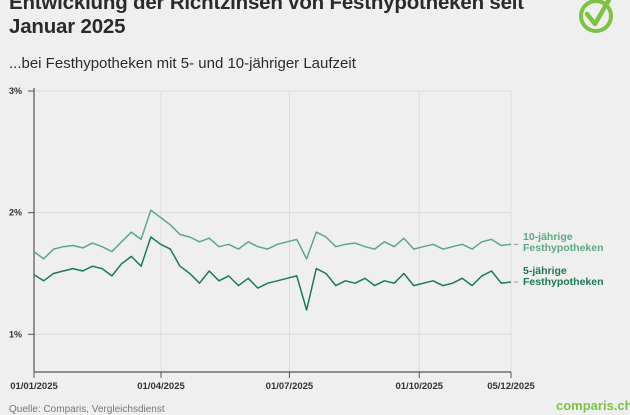  What do you see at coordinates (593, 405) in the screenshot?
I see `brand-label: comparis.ch` at bounding box center [593, 405].